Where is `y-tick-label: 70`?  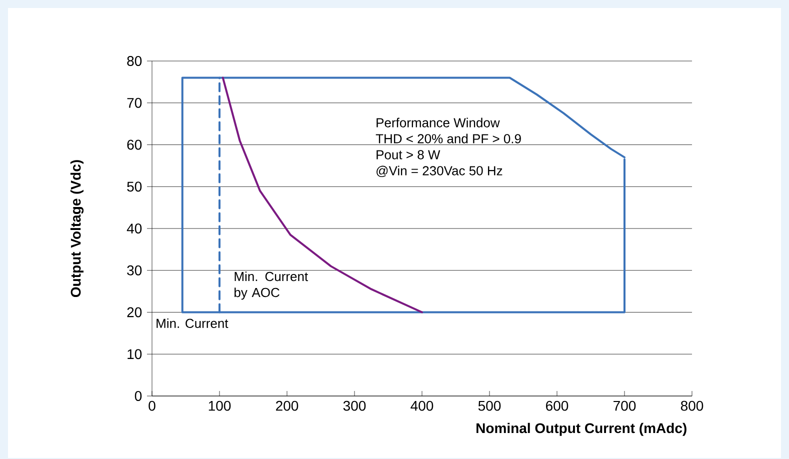
y-tick-label: 70 is located at coordinates (134, 103).